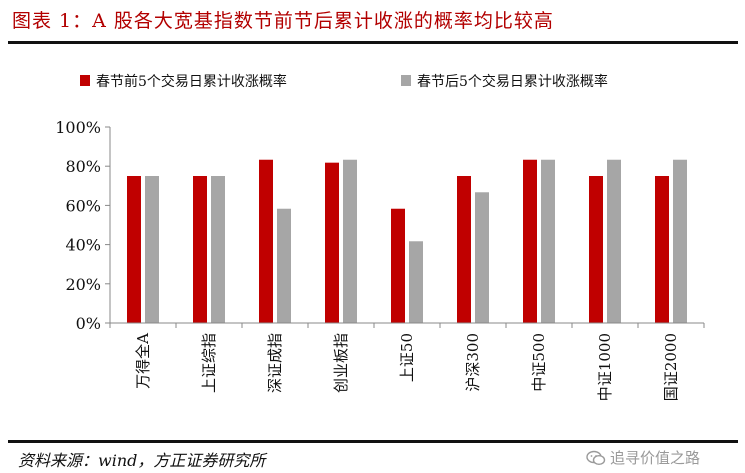  What do you see at coordinates (407, 357) in the screenshot?
I see `x-tick-label: 上证50` at bounding box center [407, 357].